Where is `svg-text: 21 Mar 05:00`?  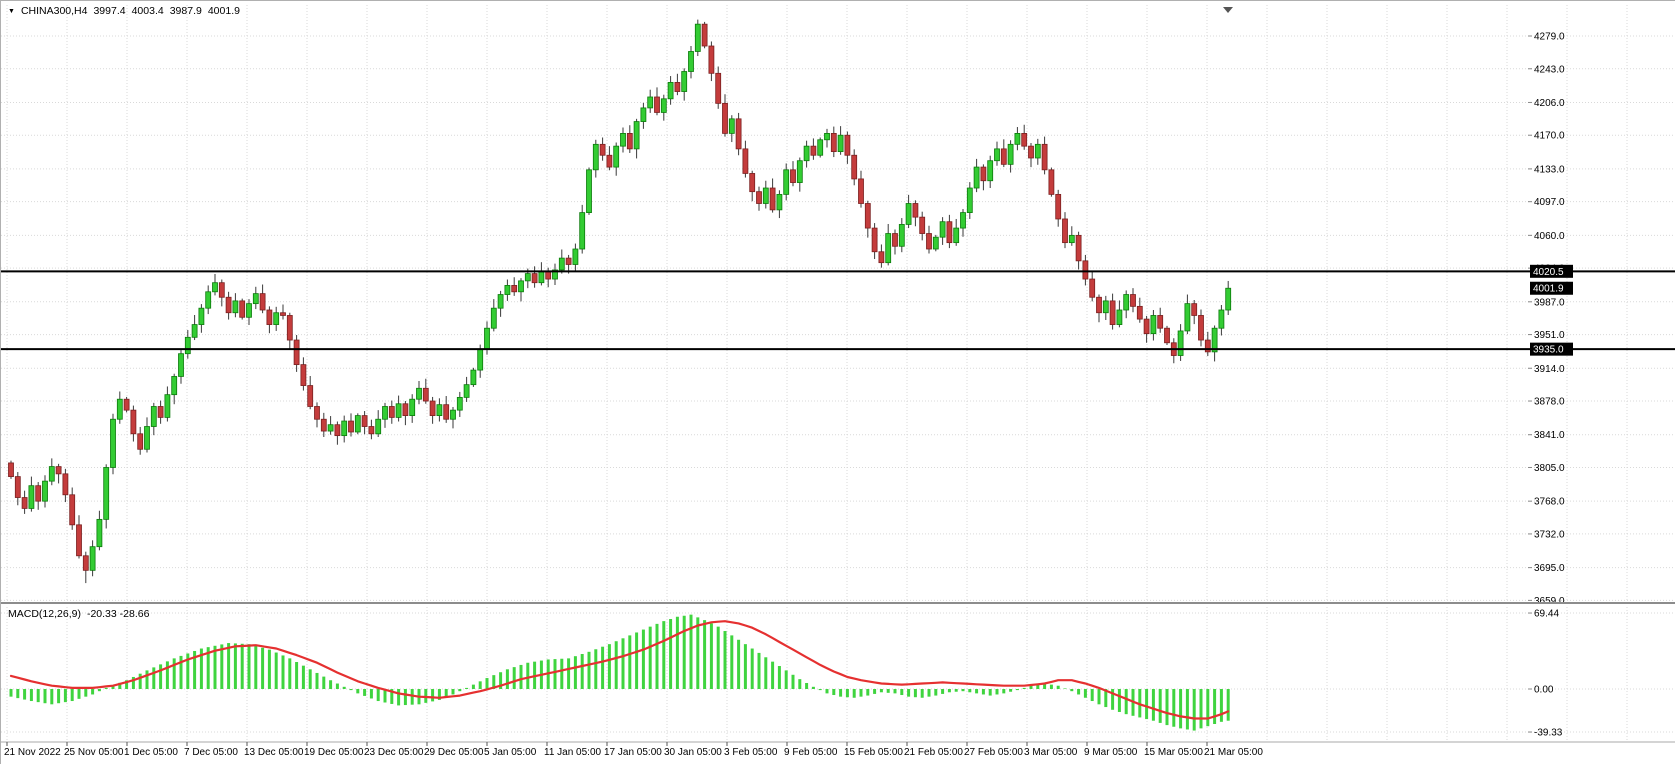
svg-text: 21 Mar 05:00 is located at coordinates (1233, 752).